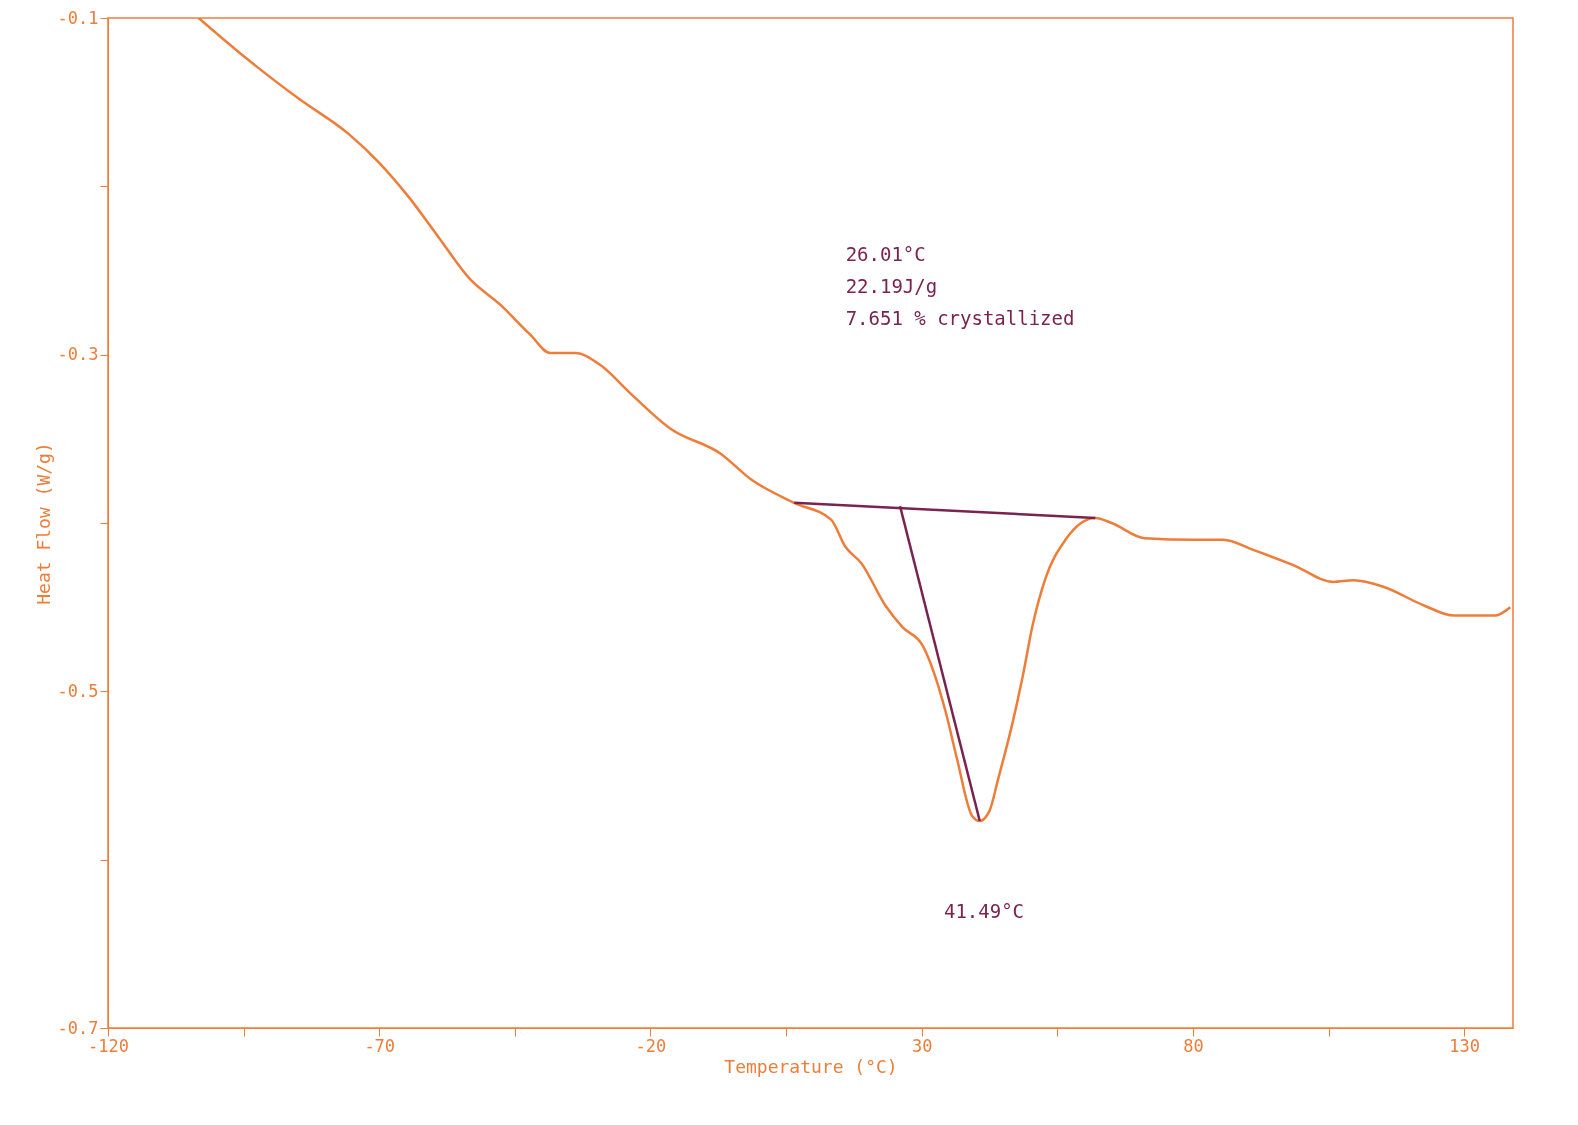 The image size is (1578, 1125). What do you see at coordinates (78, 354) in the screenshot?
I see `y-tick-label: -0.3` at bounding box center [78, 354].